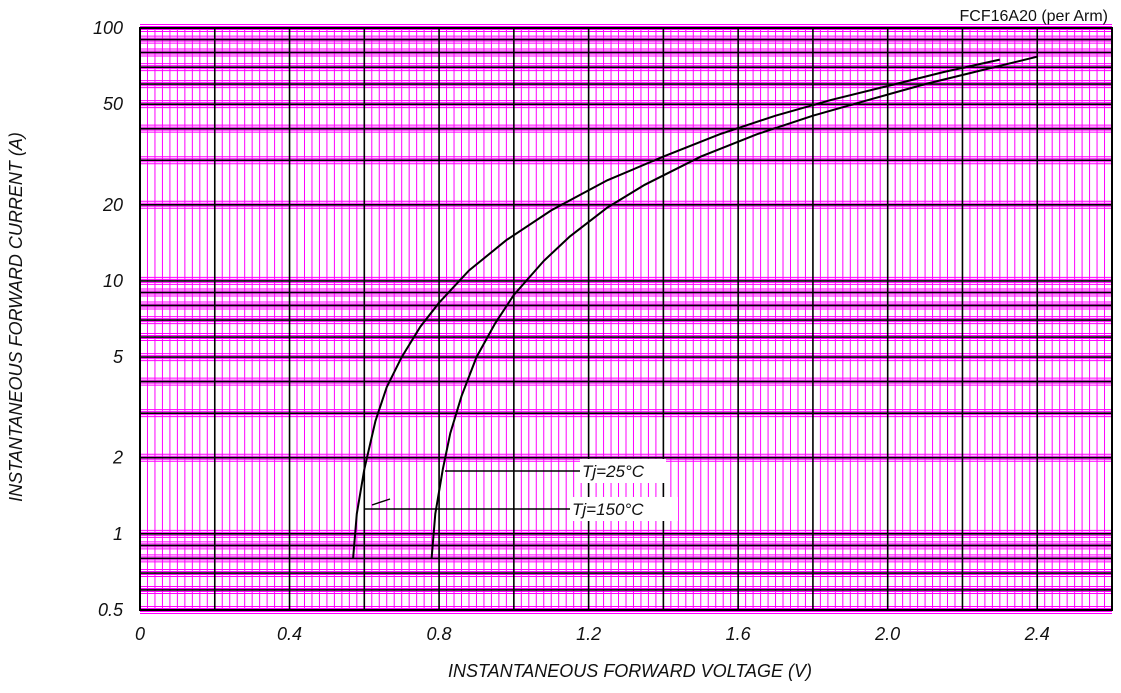 The image size is (1121, 693). I want to click on x-tick-labels: 0 0.4 0.8 1.2 1.6 2.0 2.4, so click(592, 634).